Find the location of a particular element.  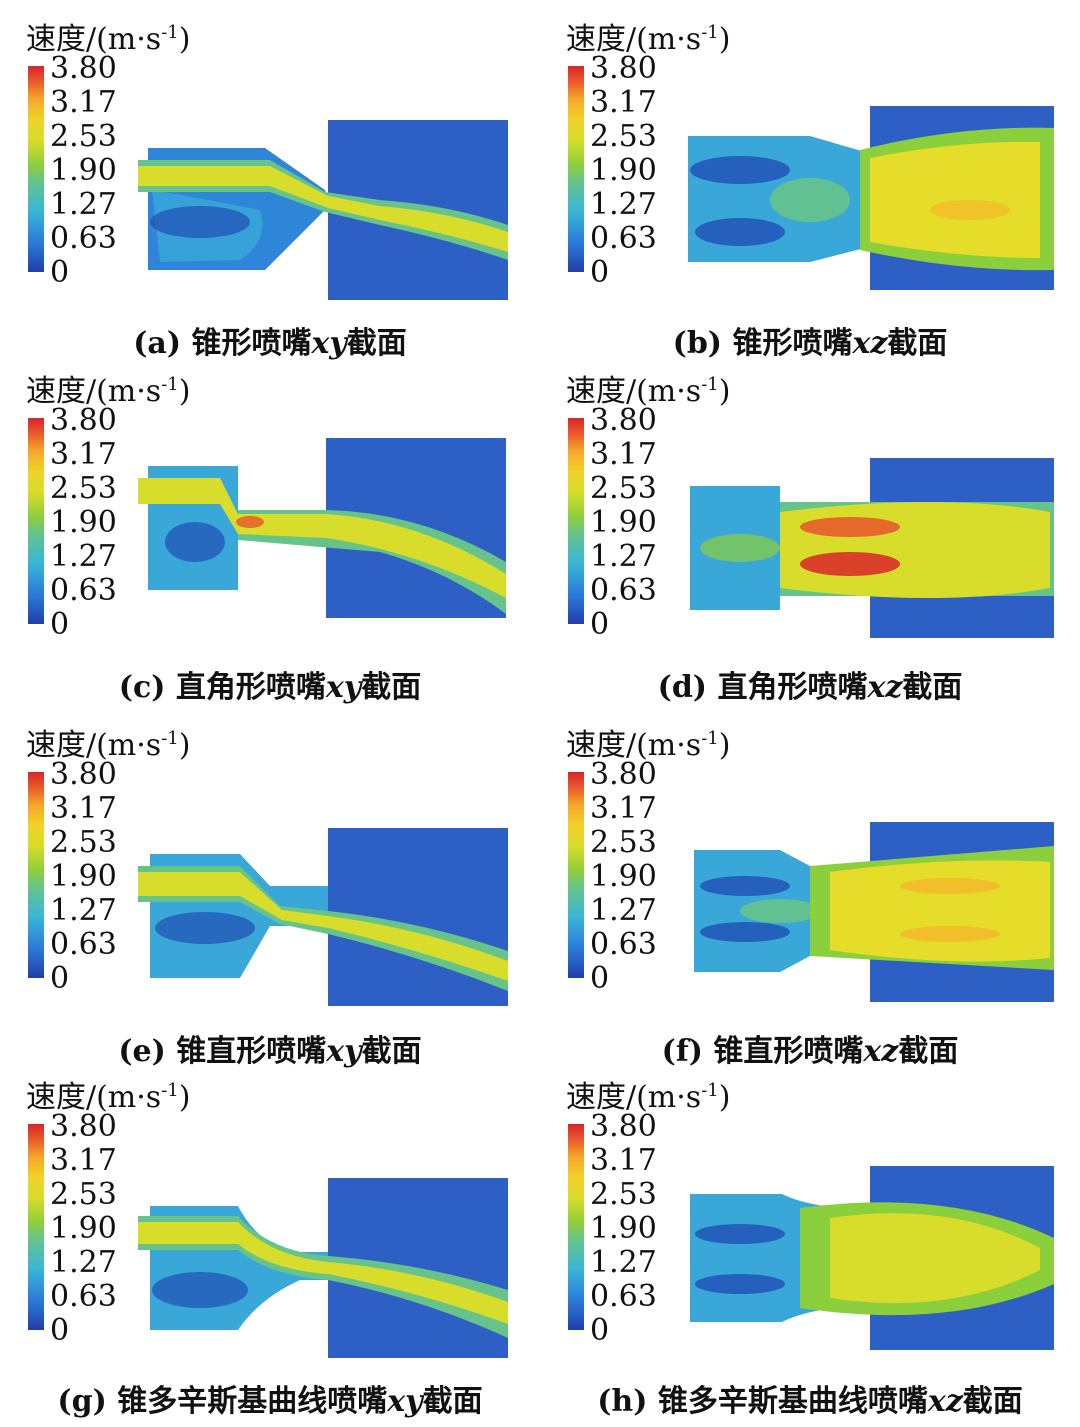

velocity-contour-f is located at coordinates (874, 912).